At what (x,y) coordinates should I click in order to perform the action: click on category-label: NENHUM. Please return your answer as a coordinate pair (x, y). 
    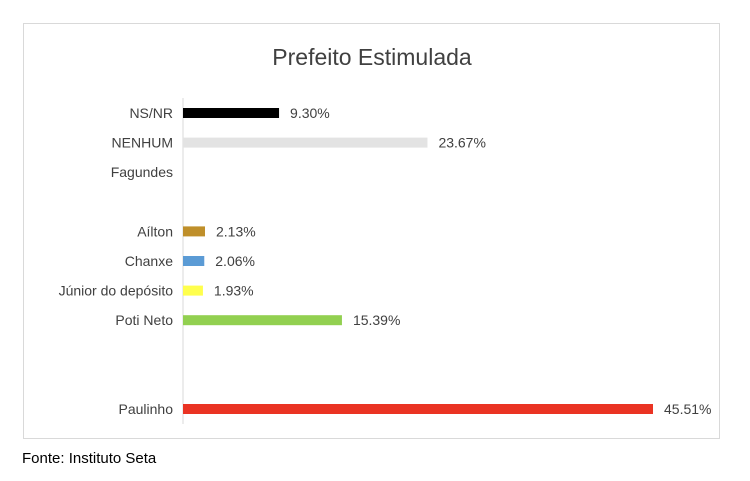
    Looking at the image, I should click on (142, 143).